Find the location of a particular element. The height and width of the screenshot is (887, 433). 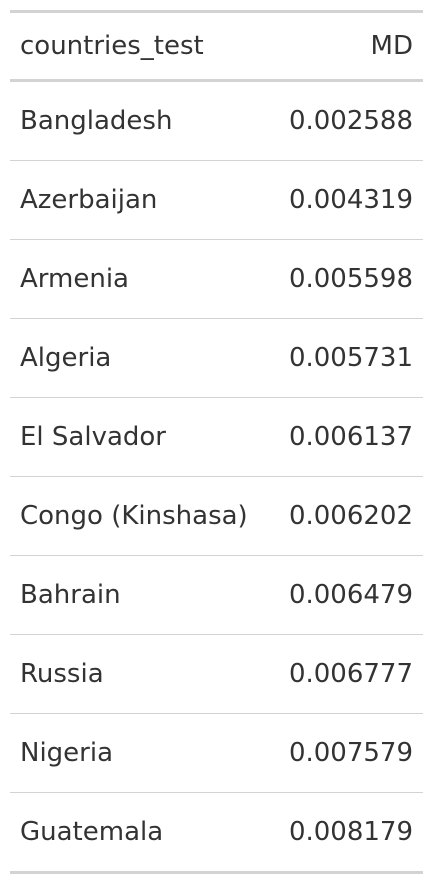

md-cell: 0.004319 is located at coordinates (347, 200).